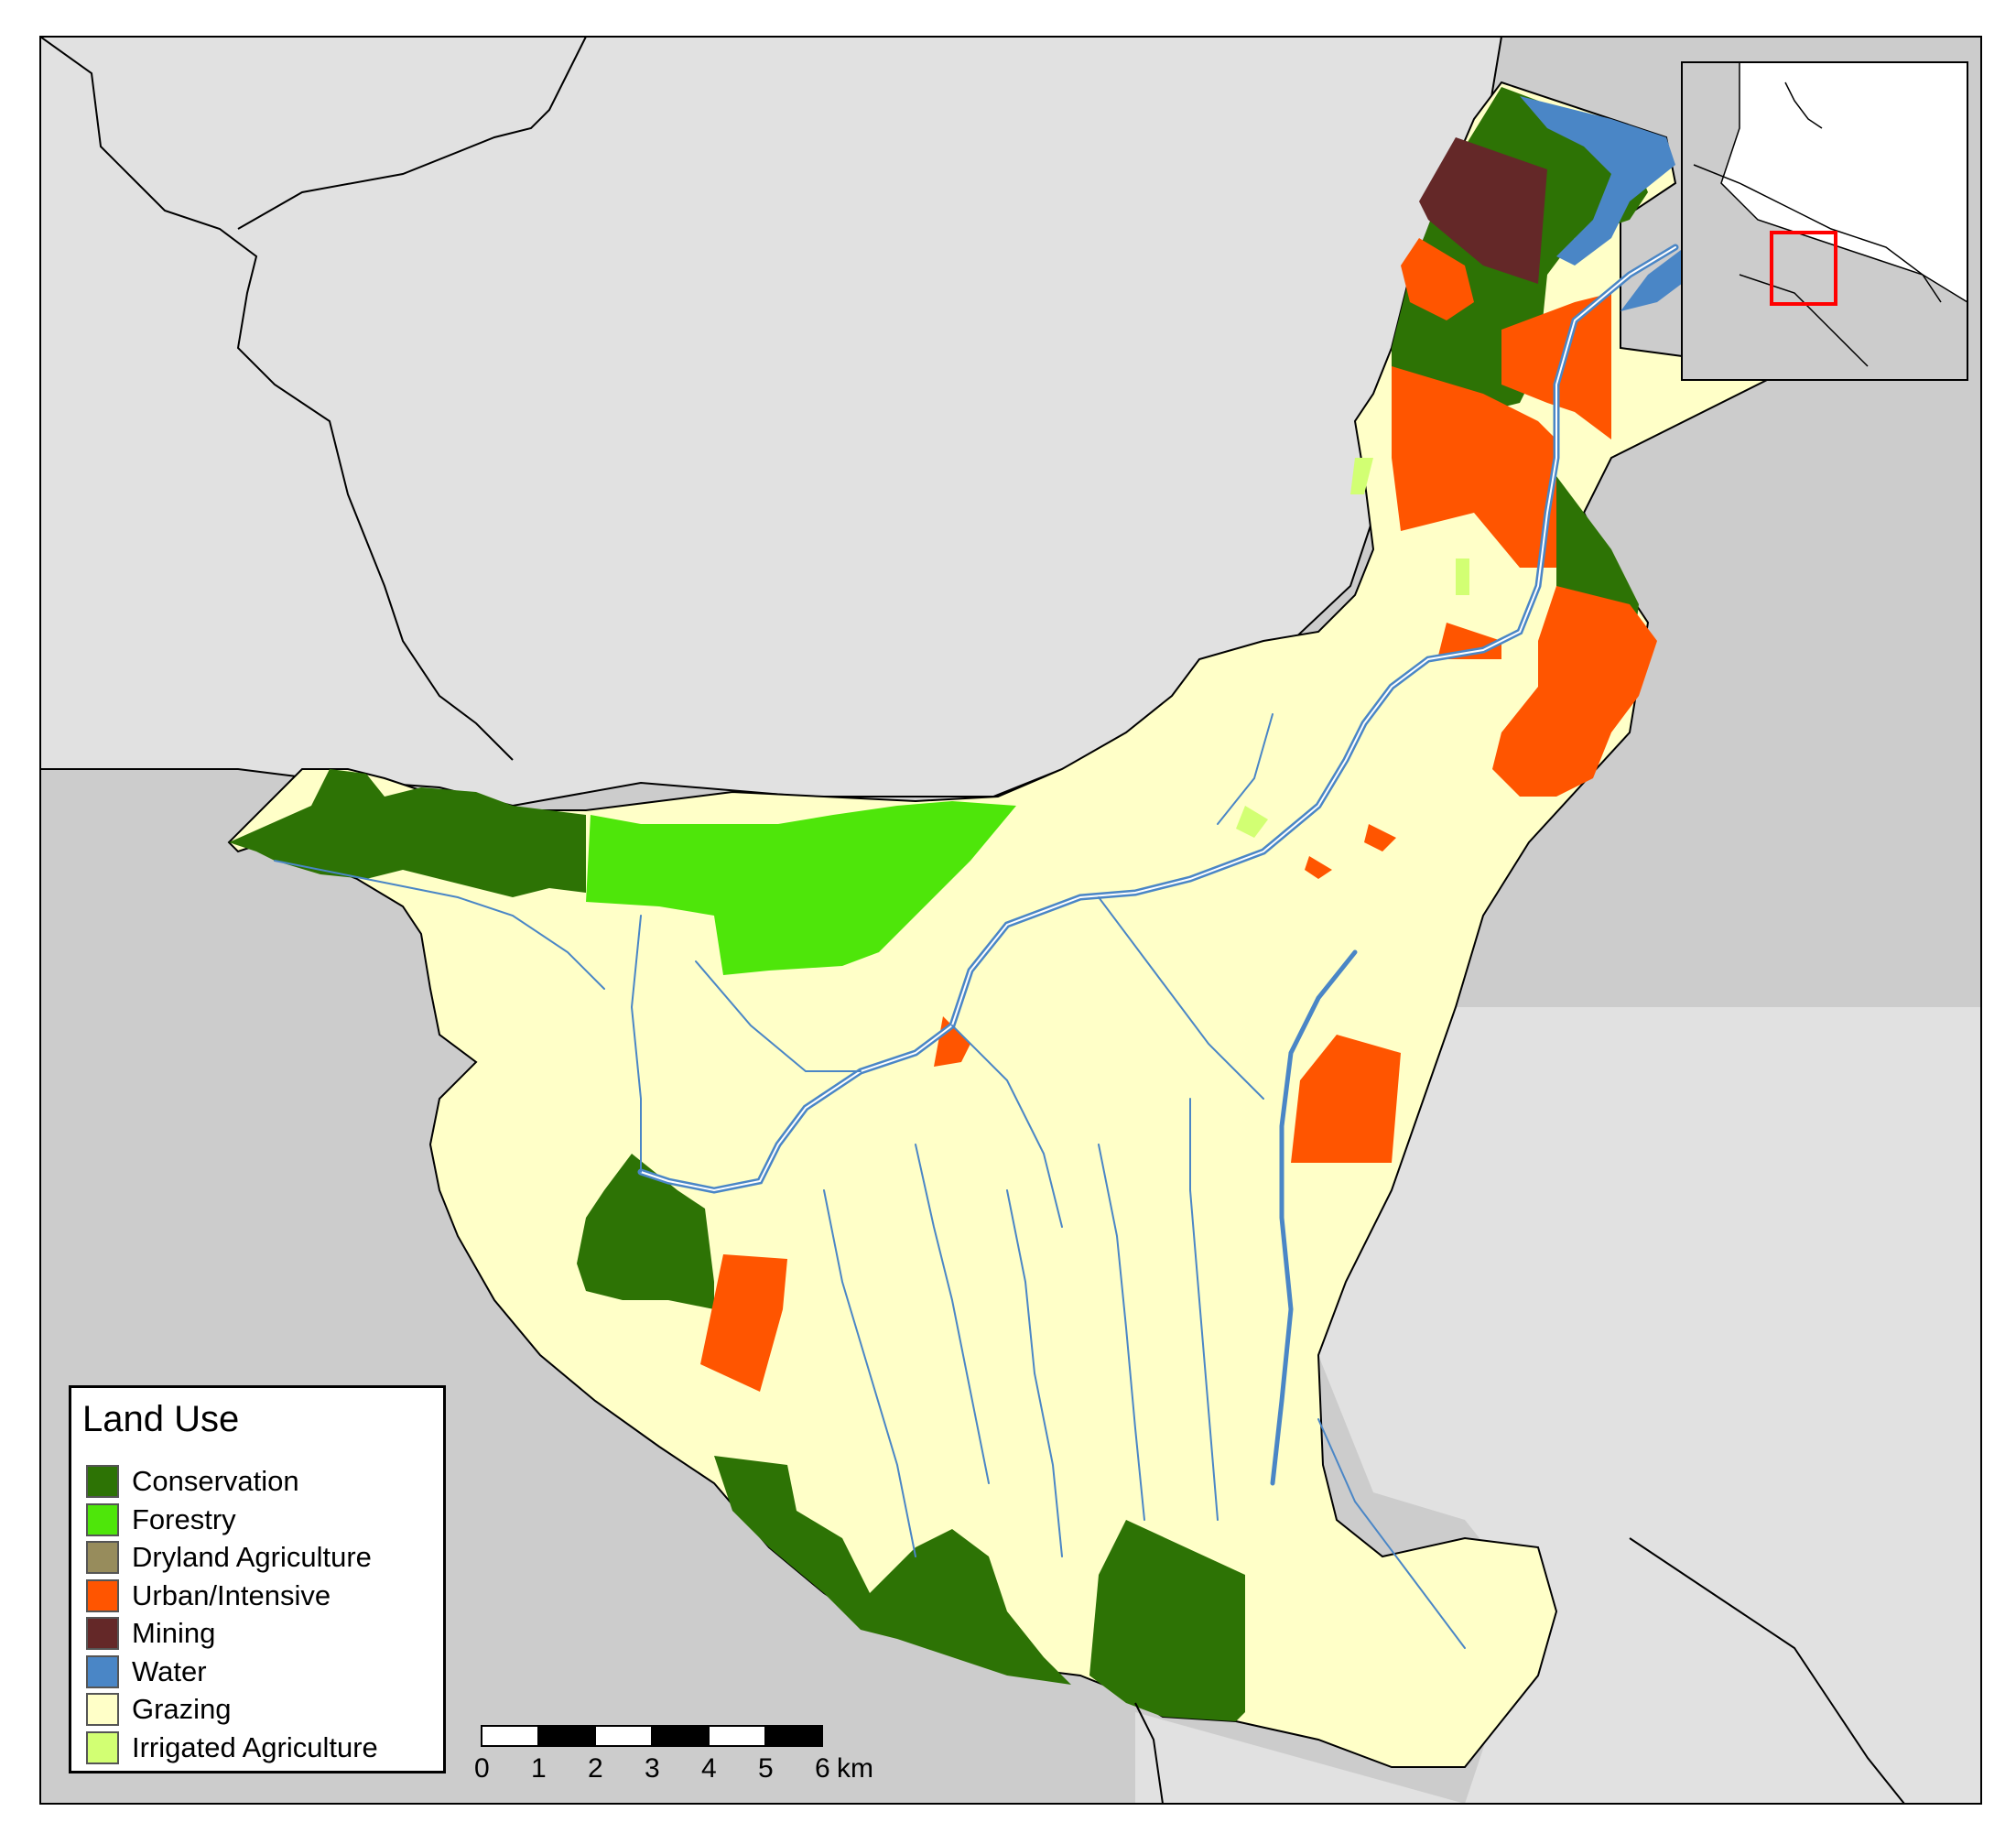 Image resolution: width=2016 pixels, height=1833 pixels. I want to click on inset-locator-map, so click(1824, 221).